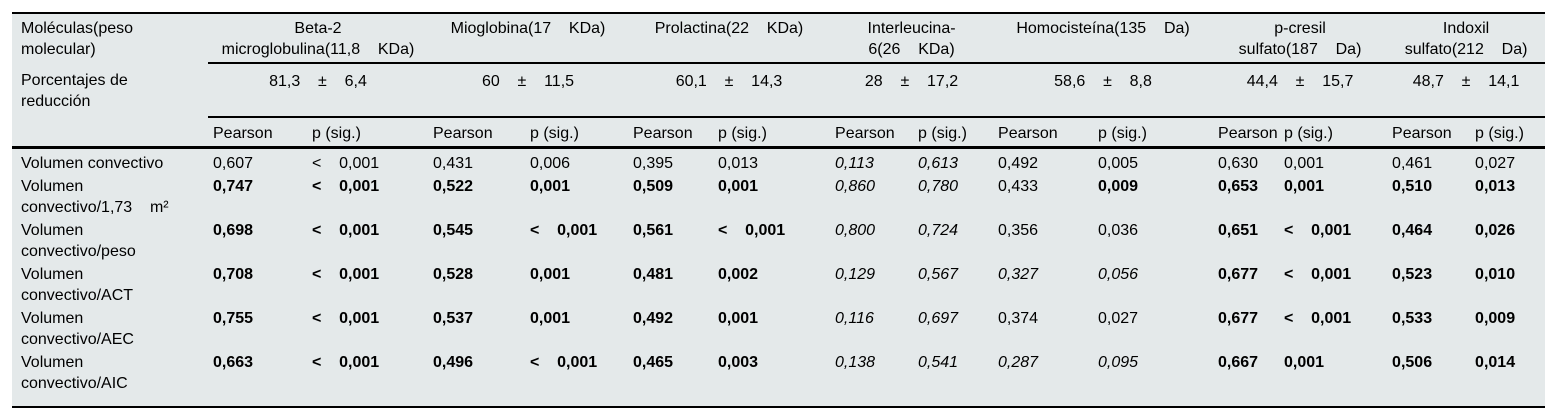 The image size is (1558, 411). I want to click on reduction-value-beta2: 81,3 ± 6,4, so click(318, 90).